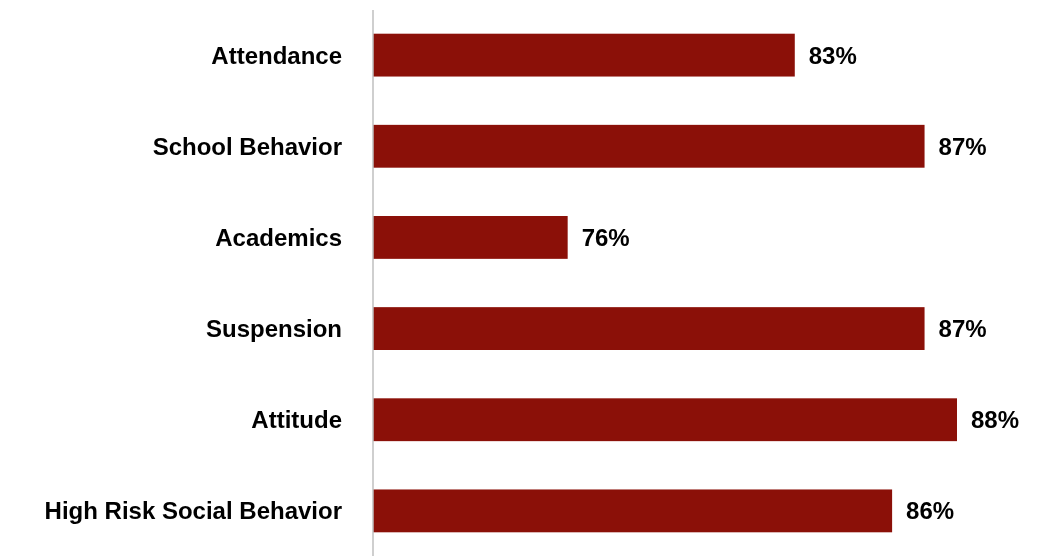 The width and height of the screenshot is (1046, 556). Describe the element at coordinates (247, 146) in the screenshot. I see `y-tick-label: School Behavior` at that location.